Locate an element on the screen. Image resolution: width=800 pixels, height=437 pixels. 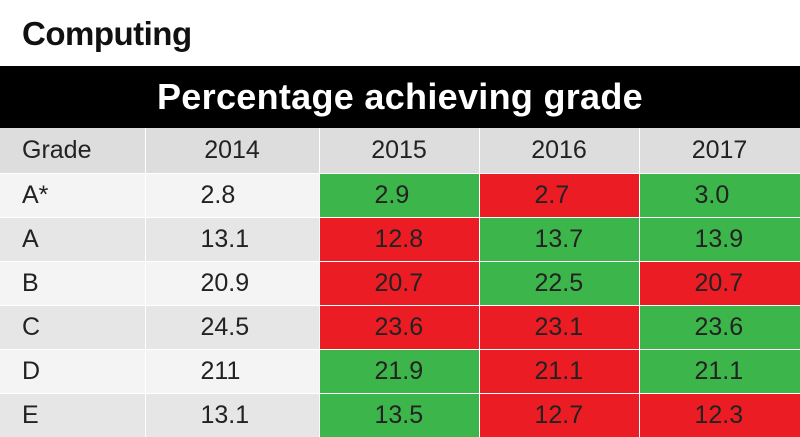
column-header-2015: 2015 is located at coordinates (399, 151).